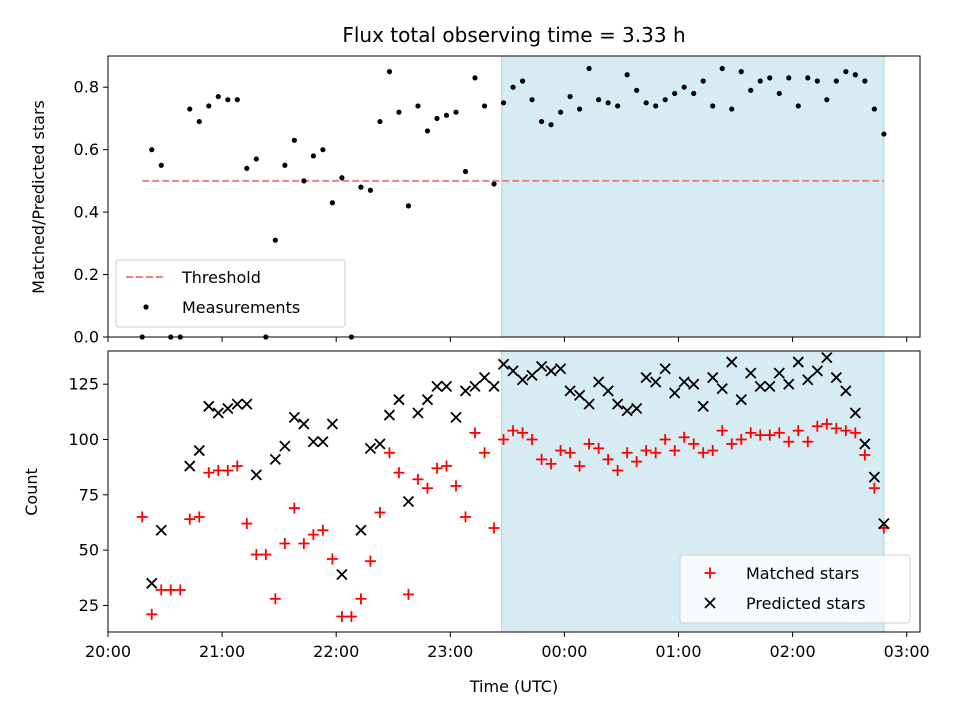 Image resolution: width=960 pixels, height=720 pixels. I want to click on top-y-tick-label: 0.4, so click(86, 212).